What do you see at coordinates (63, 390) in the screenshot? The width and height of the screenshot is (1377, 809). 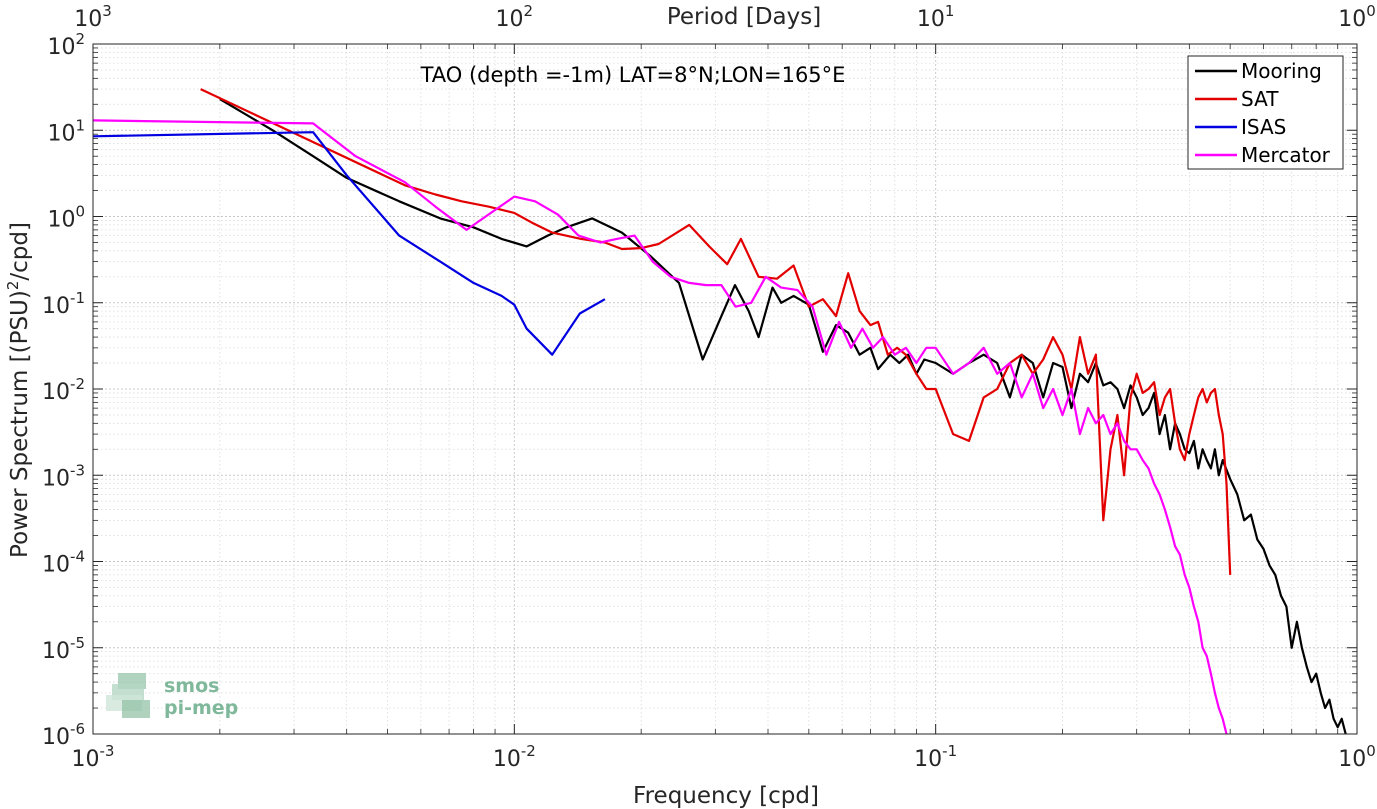 I see `y-tick-label: 10⁻²` at bounding box center [63, 390].